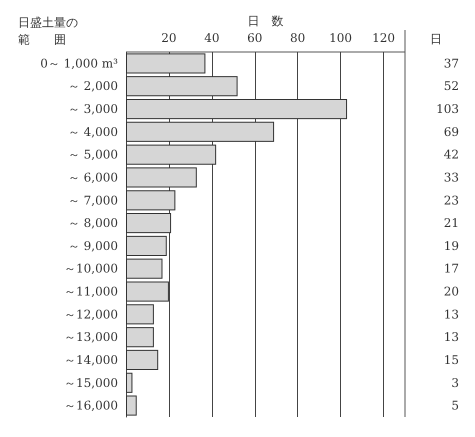 Image resolution: width=475 pixels, height=437 pixels. What do you see at coordinates (93, 109) in the screenshot?
I see `y-tick-label: ～ 3,000` at bounding box center [93, 109].